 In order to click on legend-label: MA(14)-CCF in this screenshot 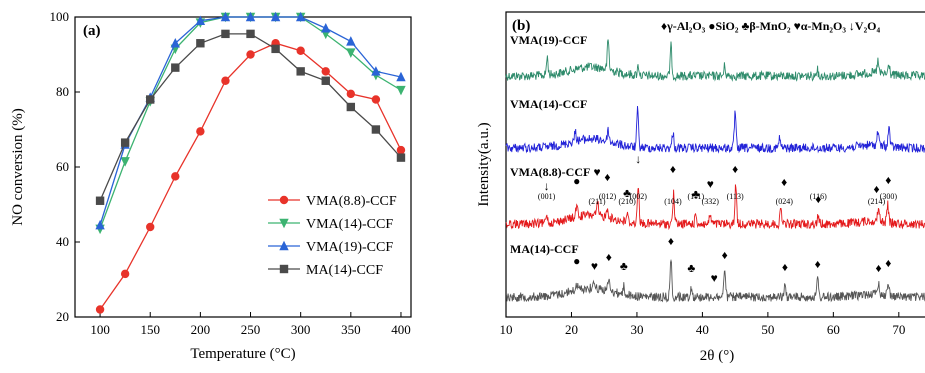, I will do `click(344, 270)`.